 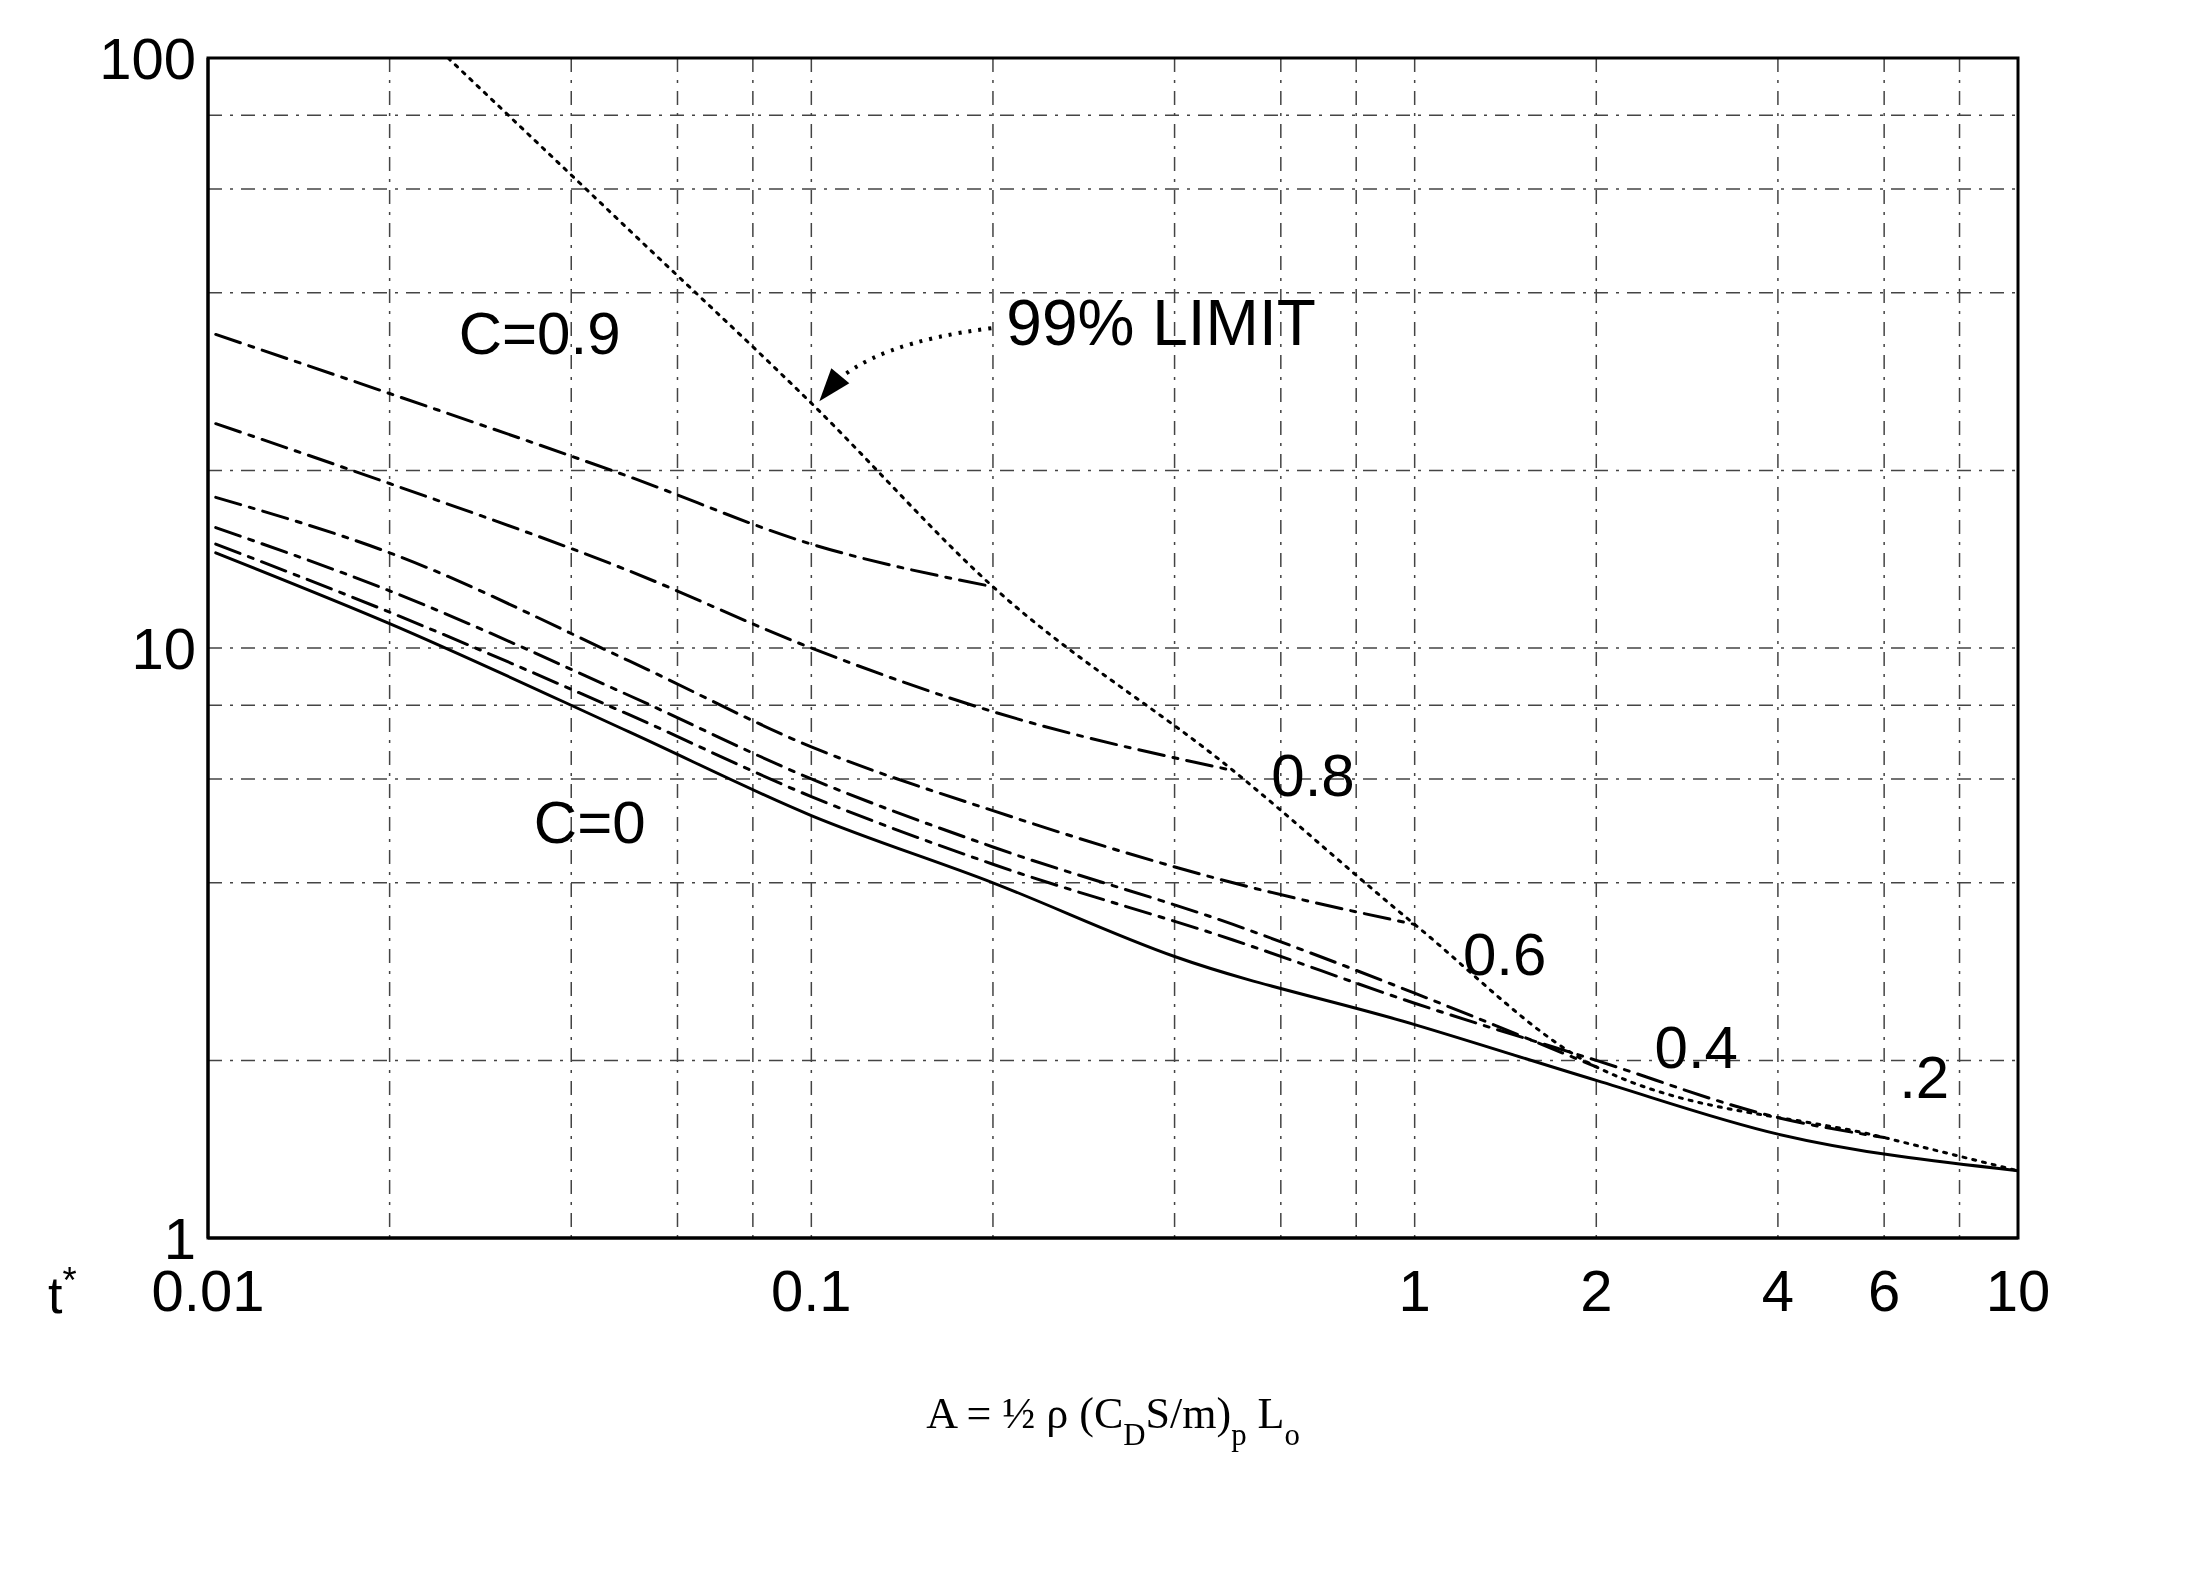 I want to click on y-axis-title: t$^{*}$, so click(x=62, y=1291).